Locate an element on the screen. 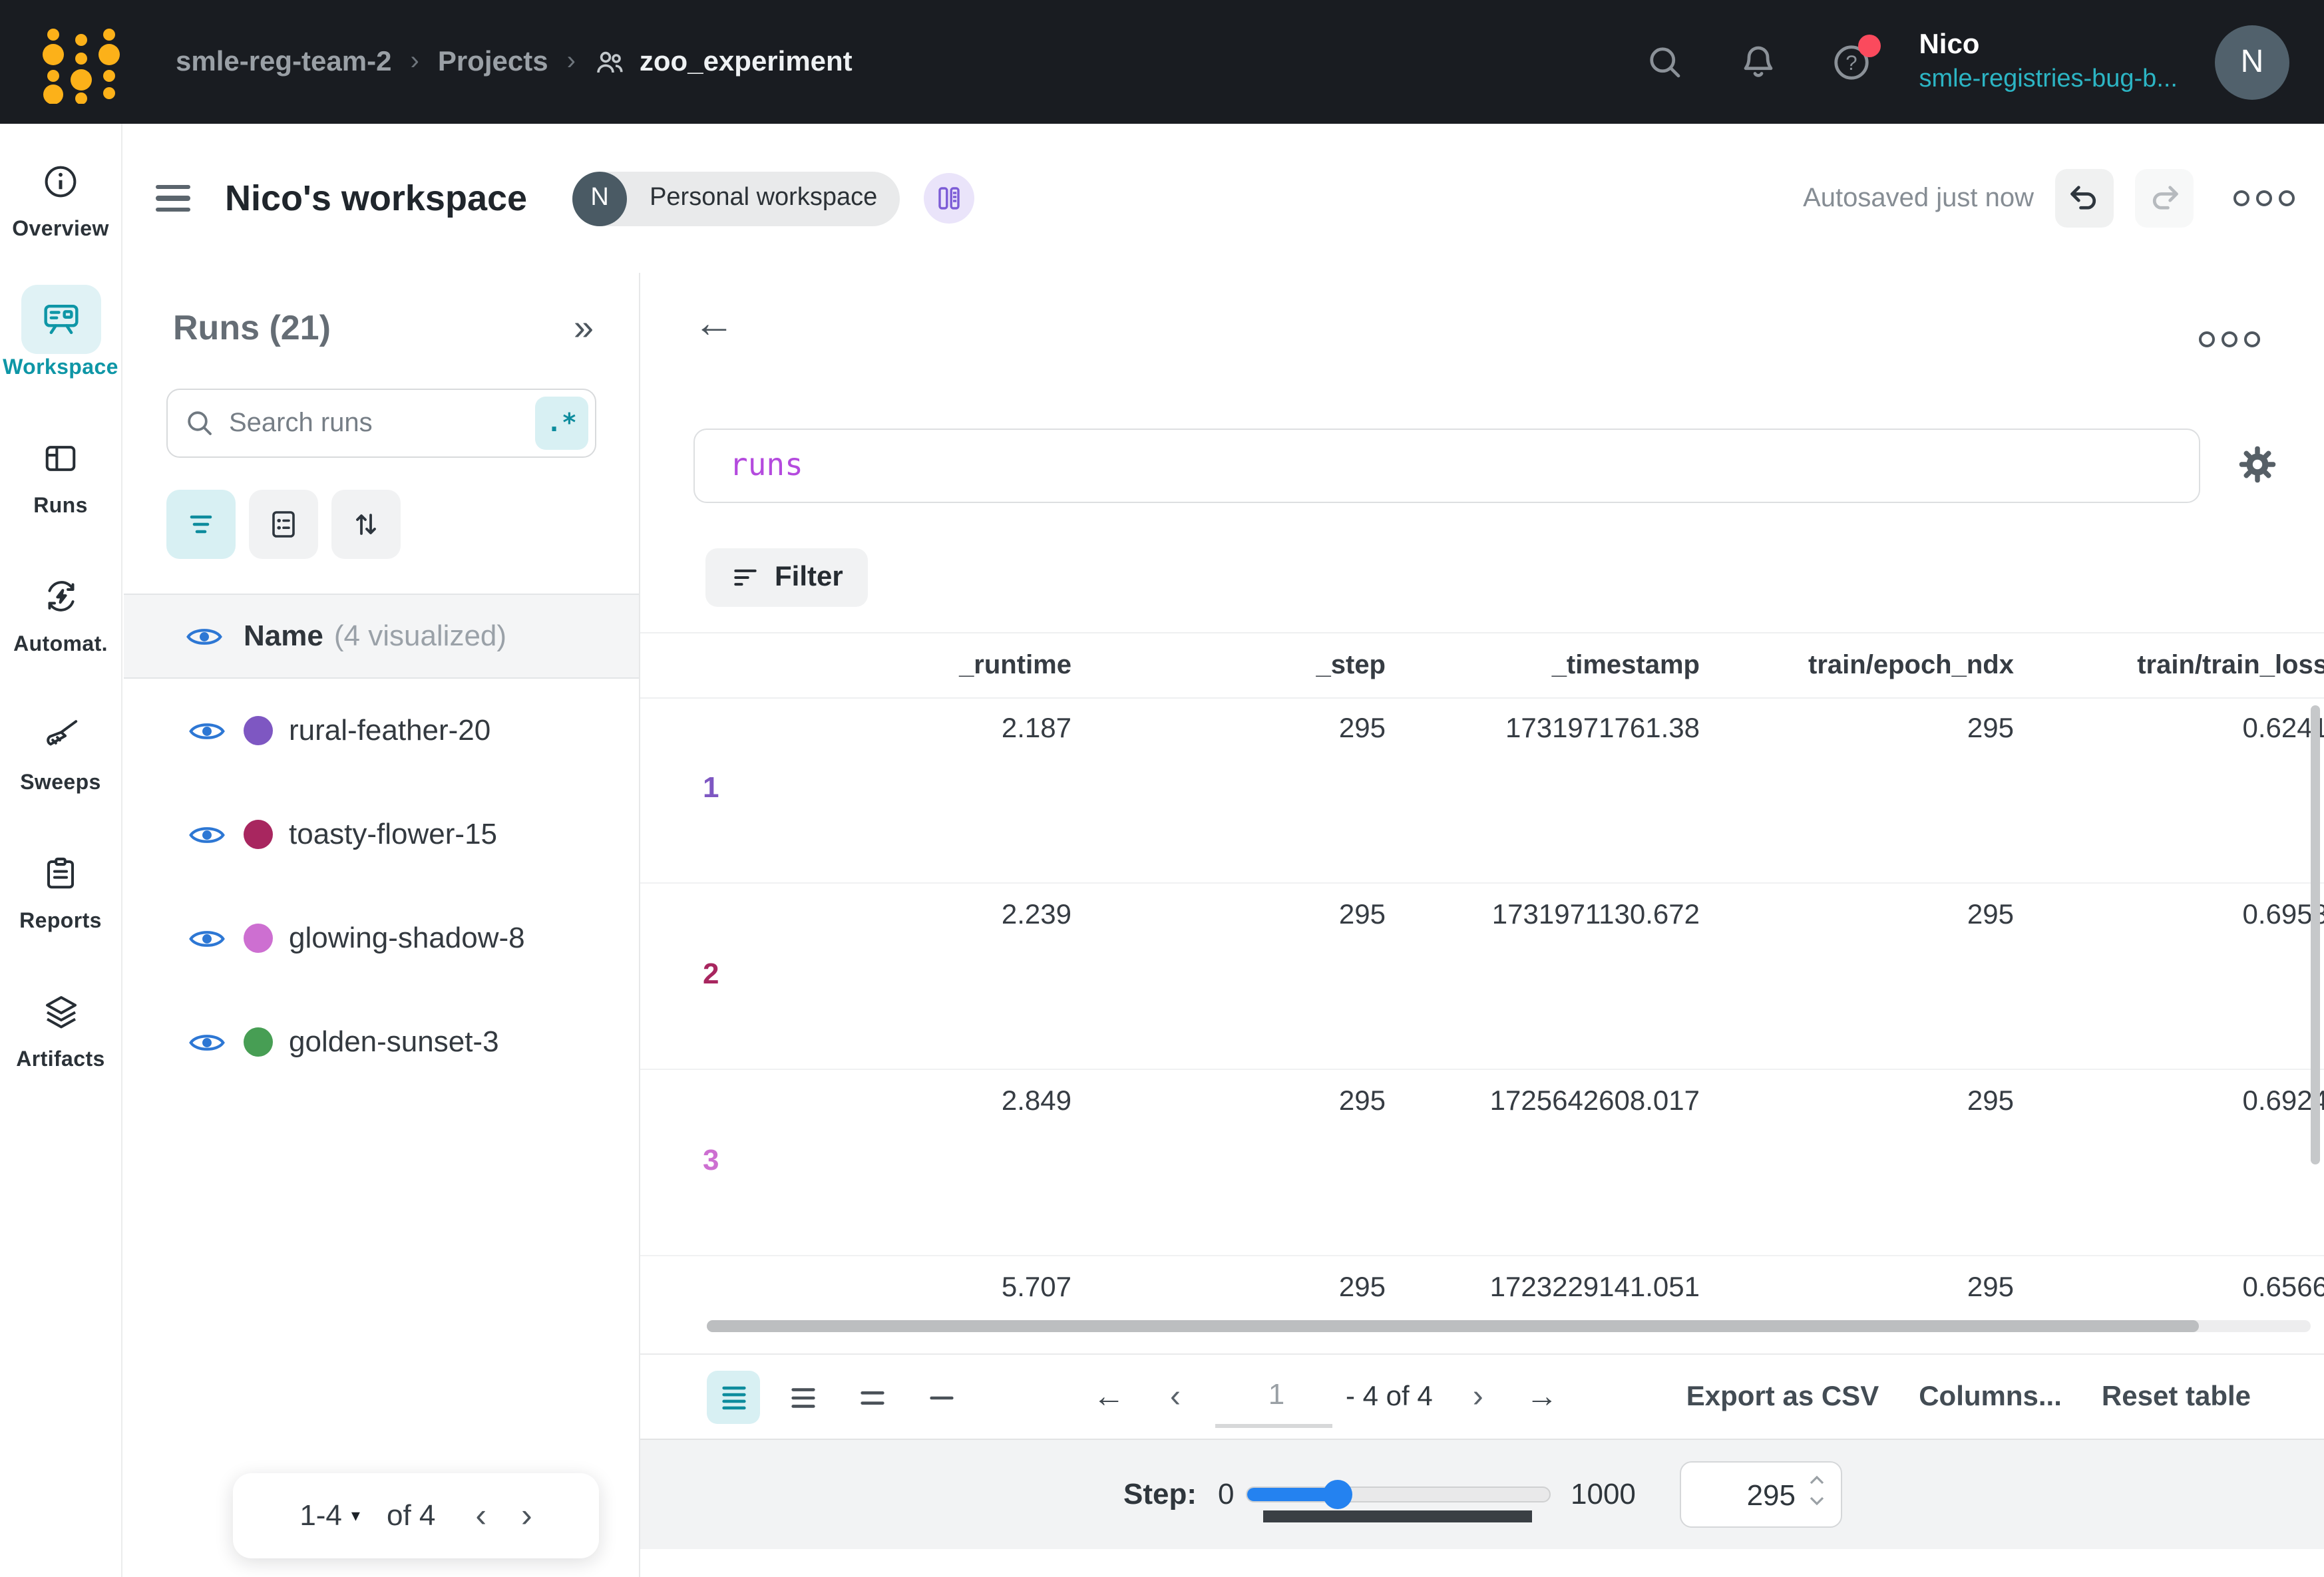 The width and height of the screenshot is (2324, 1577). sidebar-item-workspace: Workspace is located at coordinates (60, 354).